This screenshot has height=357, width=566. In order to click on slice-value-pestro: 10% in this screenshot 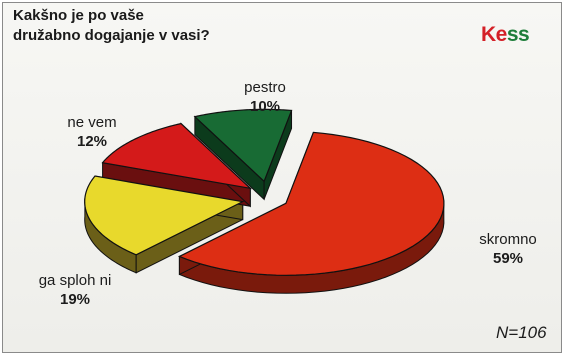, I will do `click(265, 106)`.